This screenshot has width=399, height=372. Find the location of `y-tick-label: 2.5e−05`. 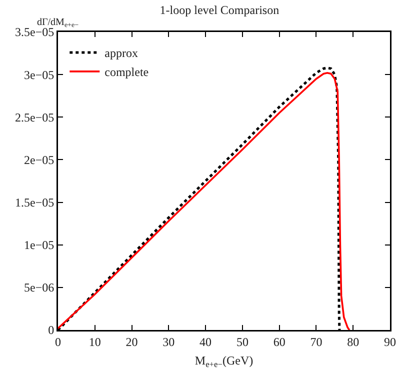

y-tick-label: 2.5e−05 is located at coordinates (34, 117).